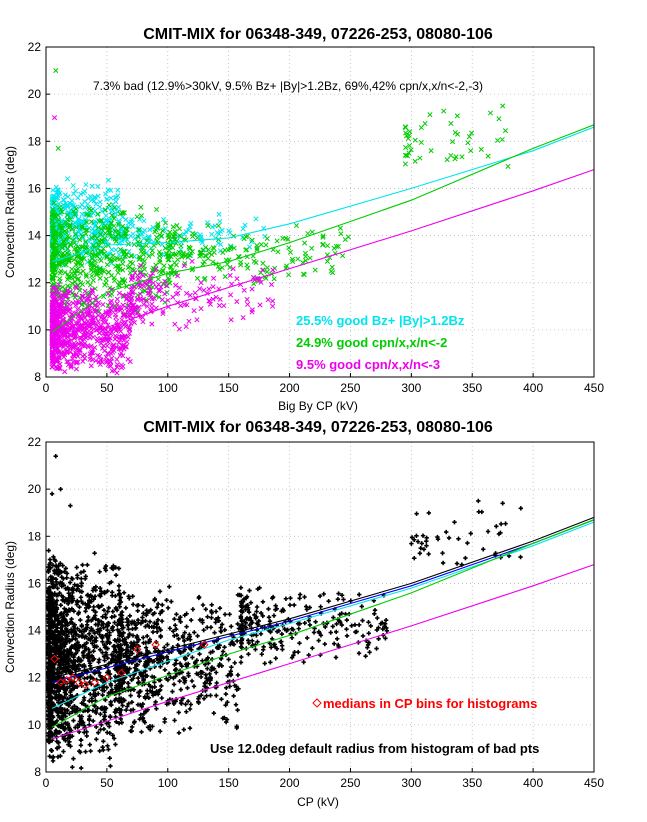 This screenshot has width=647, height=822. Describe the element at coordinates (380, 320) in the screenshot. I see `legend-entry-cyan: 25.5% good Bz+ |By|>1.2Bz` at that location.